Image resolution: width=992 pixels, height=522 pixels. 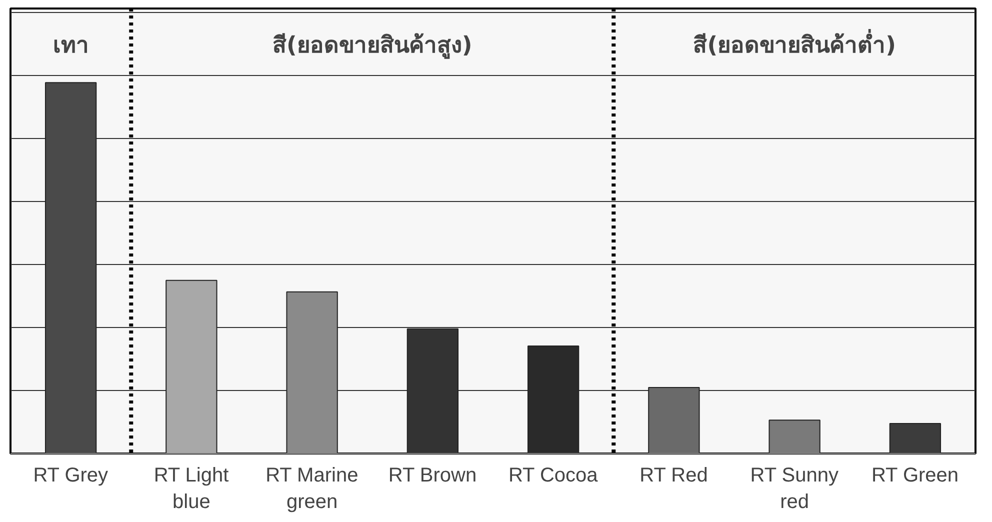 What do you see at coordinates (553, 475) in the screenshot?
I see `x-tick-label: RT Cocoa` at bounding box center [553, 475].